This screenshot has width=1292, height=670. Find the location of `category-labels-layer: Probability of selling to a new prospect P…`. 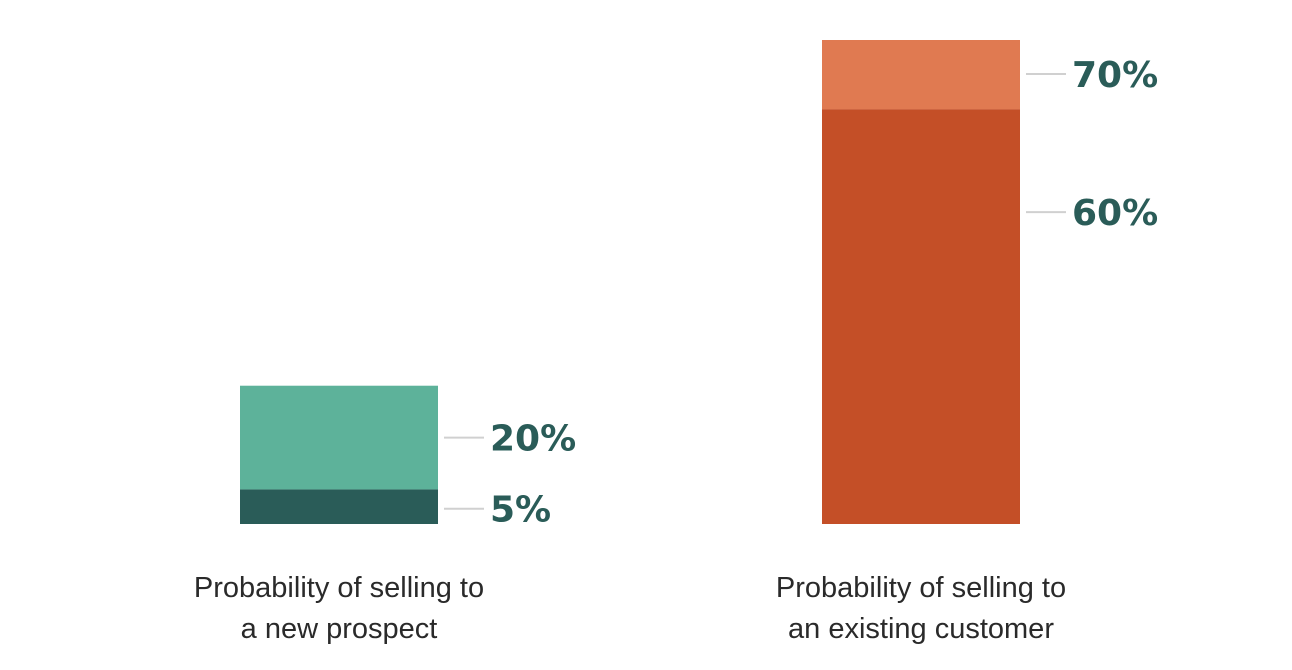

category-labels-layer: Probability of selling to a new prospect P… is located at coordinates (630, 608).